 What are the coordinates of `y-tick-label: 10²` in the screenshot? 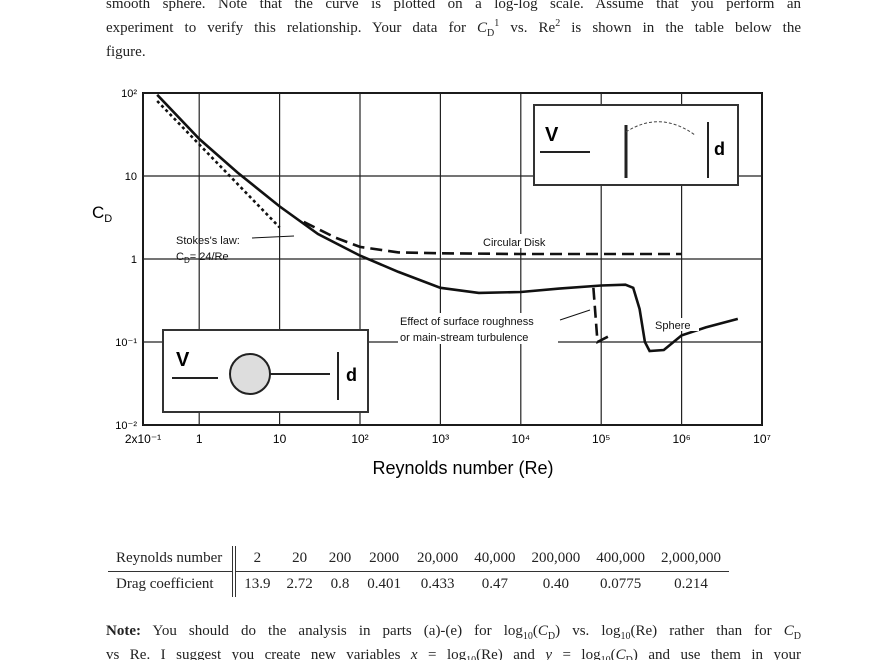 It's located at (129, 94).